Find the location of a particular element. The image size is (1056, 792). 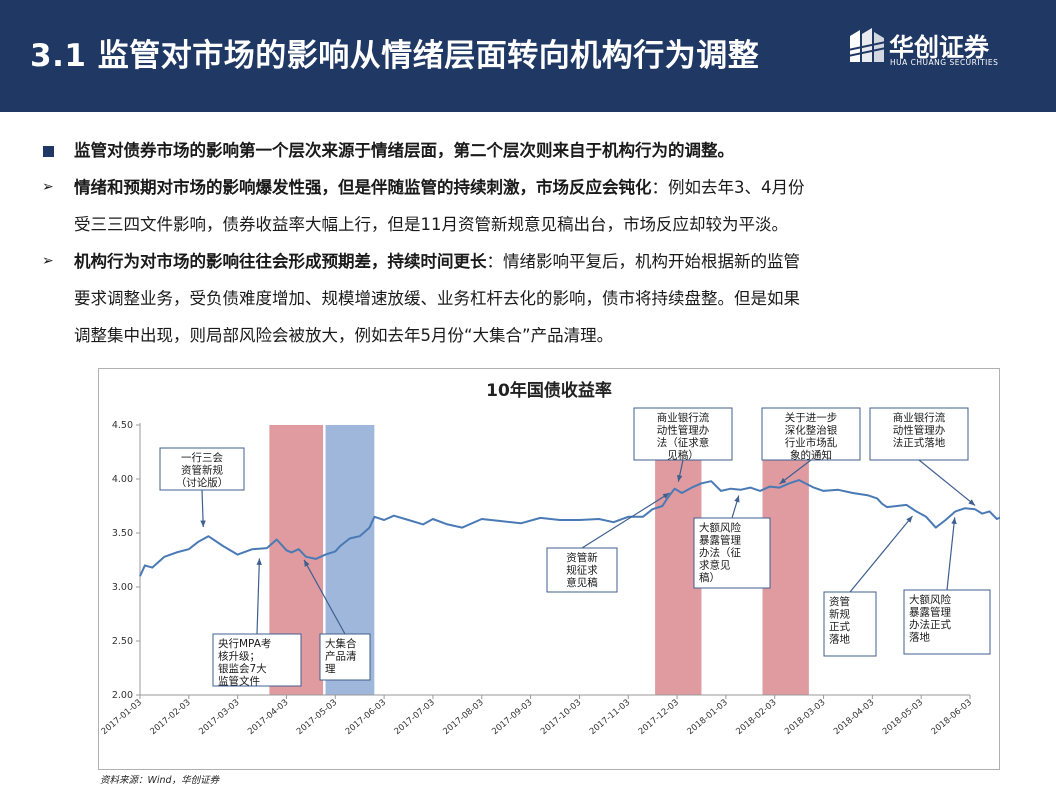

annotation-text: 稿） is located at coordinates (709, 577).